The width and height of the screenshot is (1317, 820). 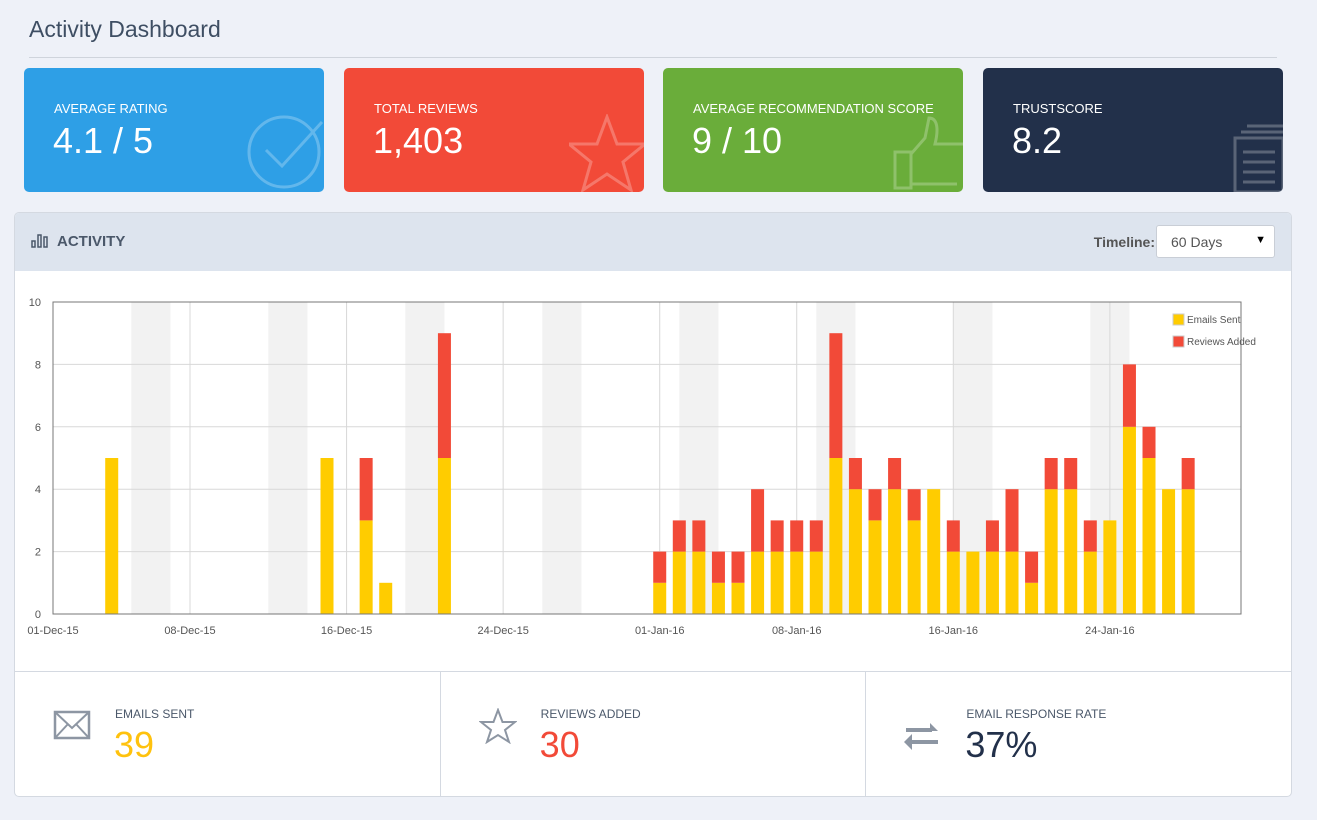 I want to click on y-tick-label: 0, so click(x=38, y=615).